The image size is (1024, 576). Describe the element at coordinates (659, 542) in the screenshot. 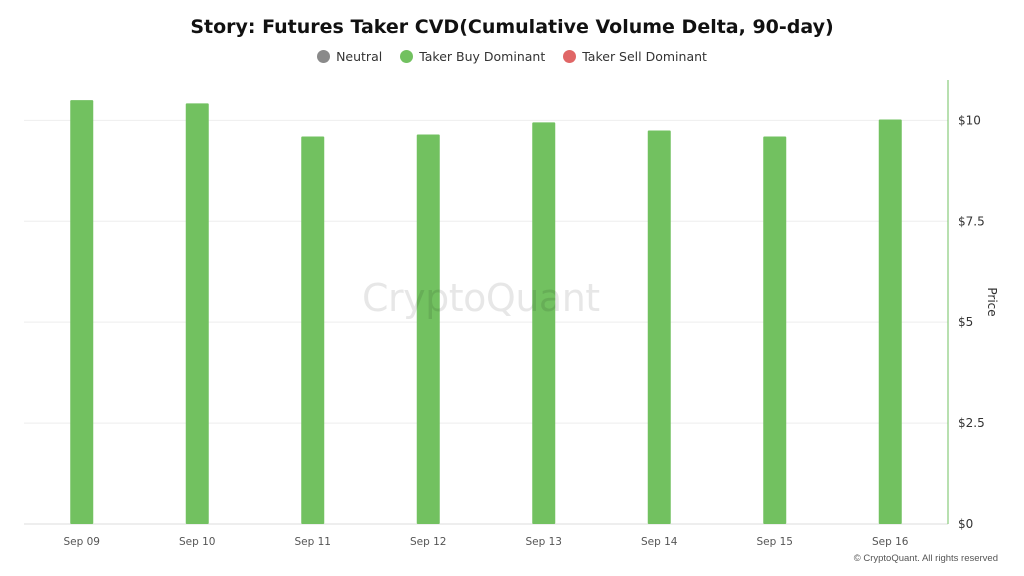

I see `x-tick-label: Sep 14` at that location.